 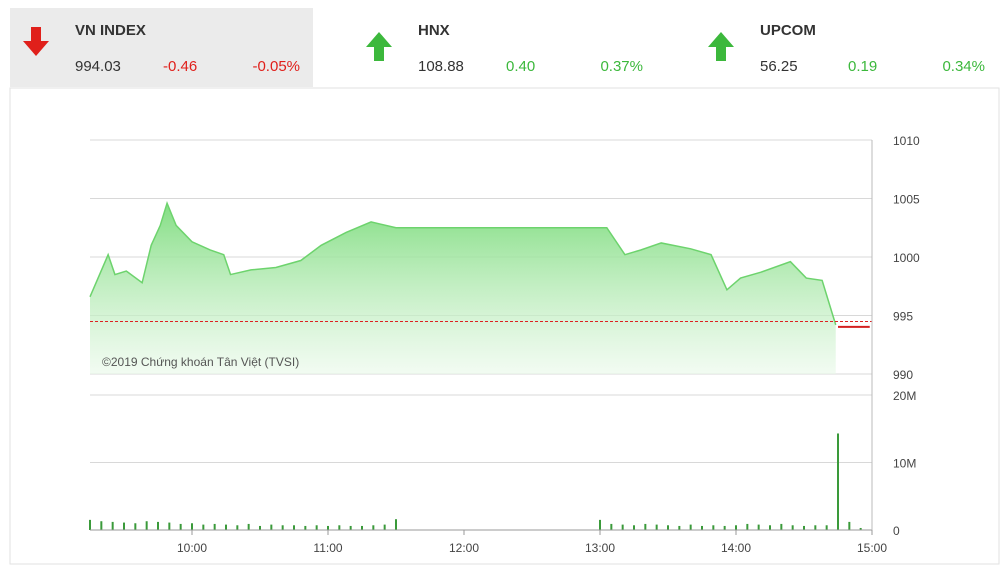 I want to click on index-change: -0.46, so click(x=180, y=66).